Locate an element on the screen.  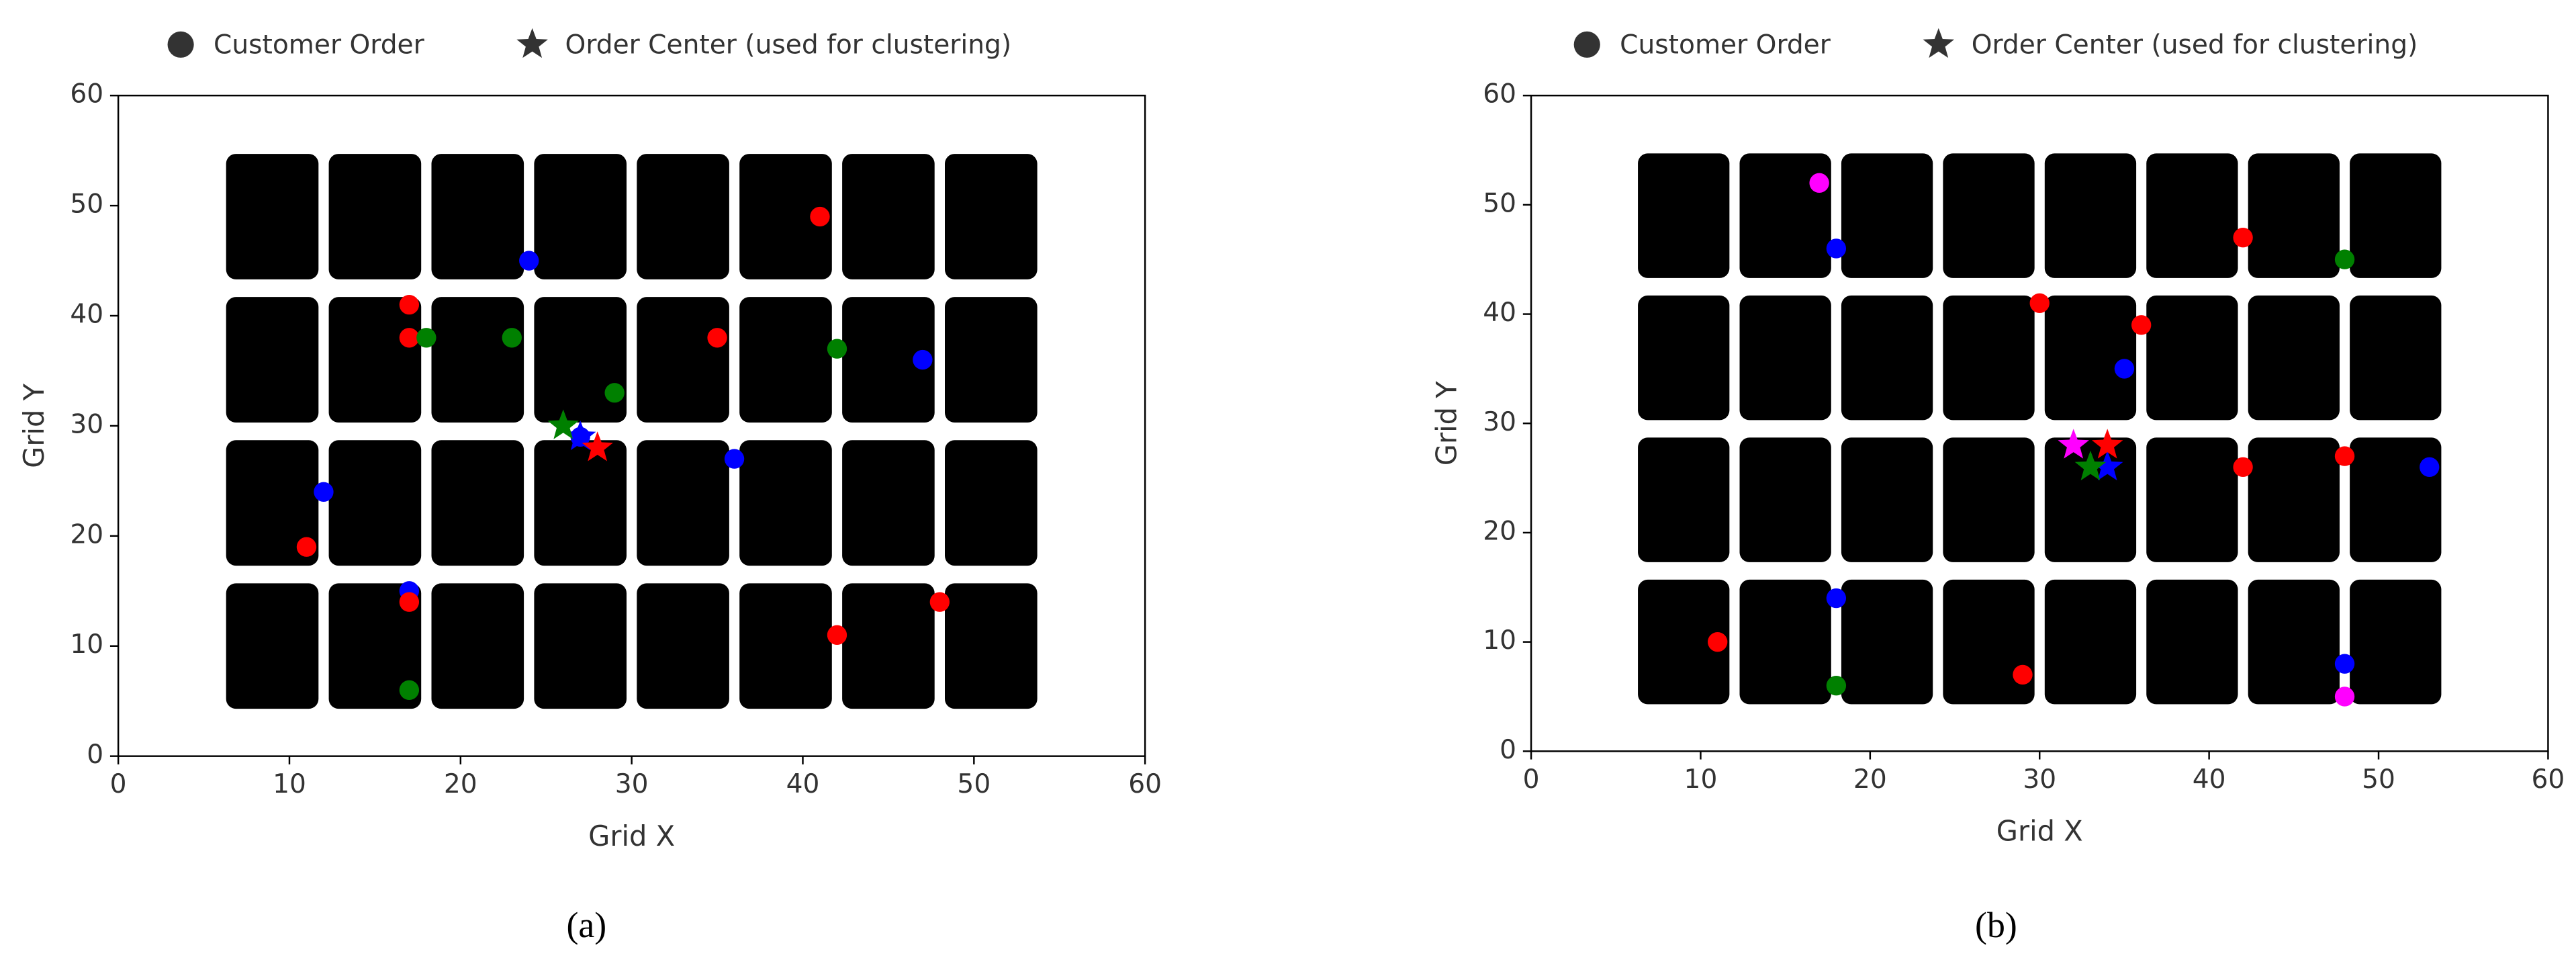
legend-label: Customer Order is located at coordinates (1725, 45).